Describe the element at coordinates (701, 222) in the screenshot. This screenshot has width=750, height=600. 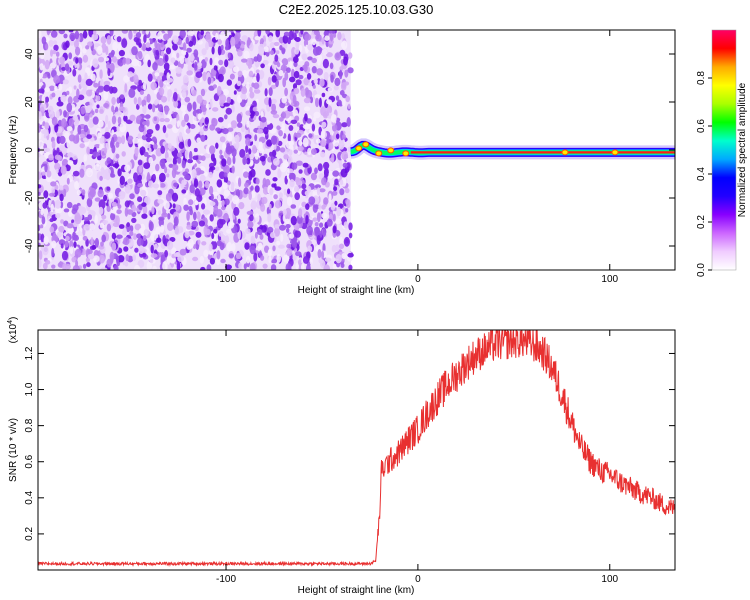
I see `colorbar-tick-label: 0.2` at that location.